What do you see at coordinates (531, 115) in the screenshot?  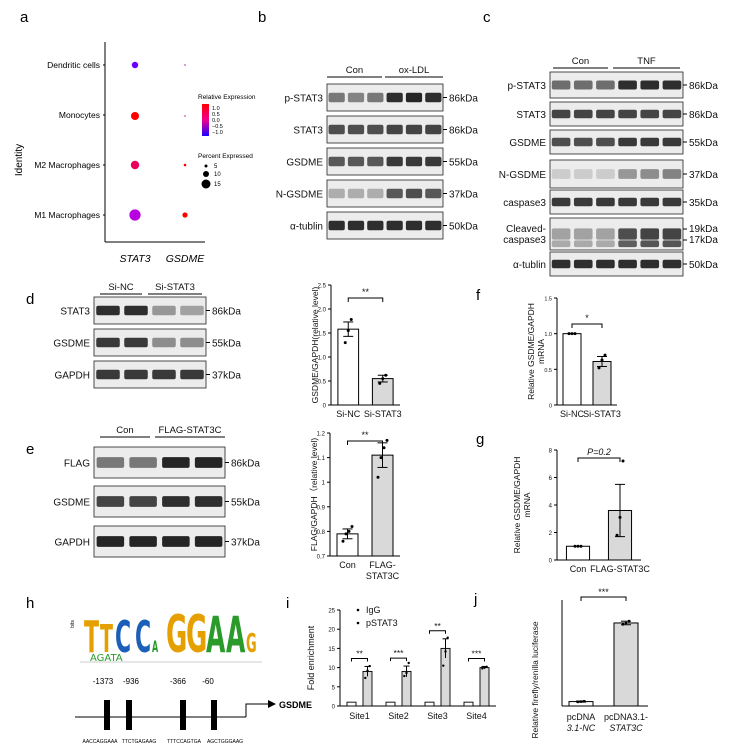 I see `blot-row-label: STAT3` at bounding box center [531, 115].